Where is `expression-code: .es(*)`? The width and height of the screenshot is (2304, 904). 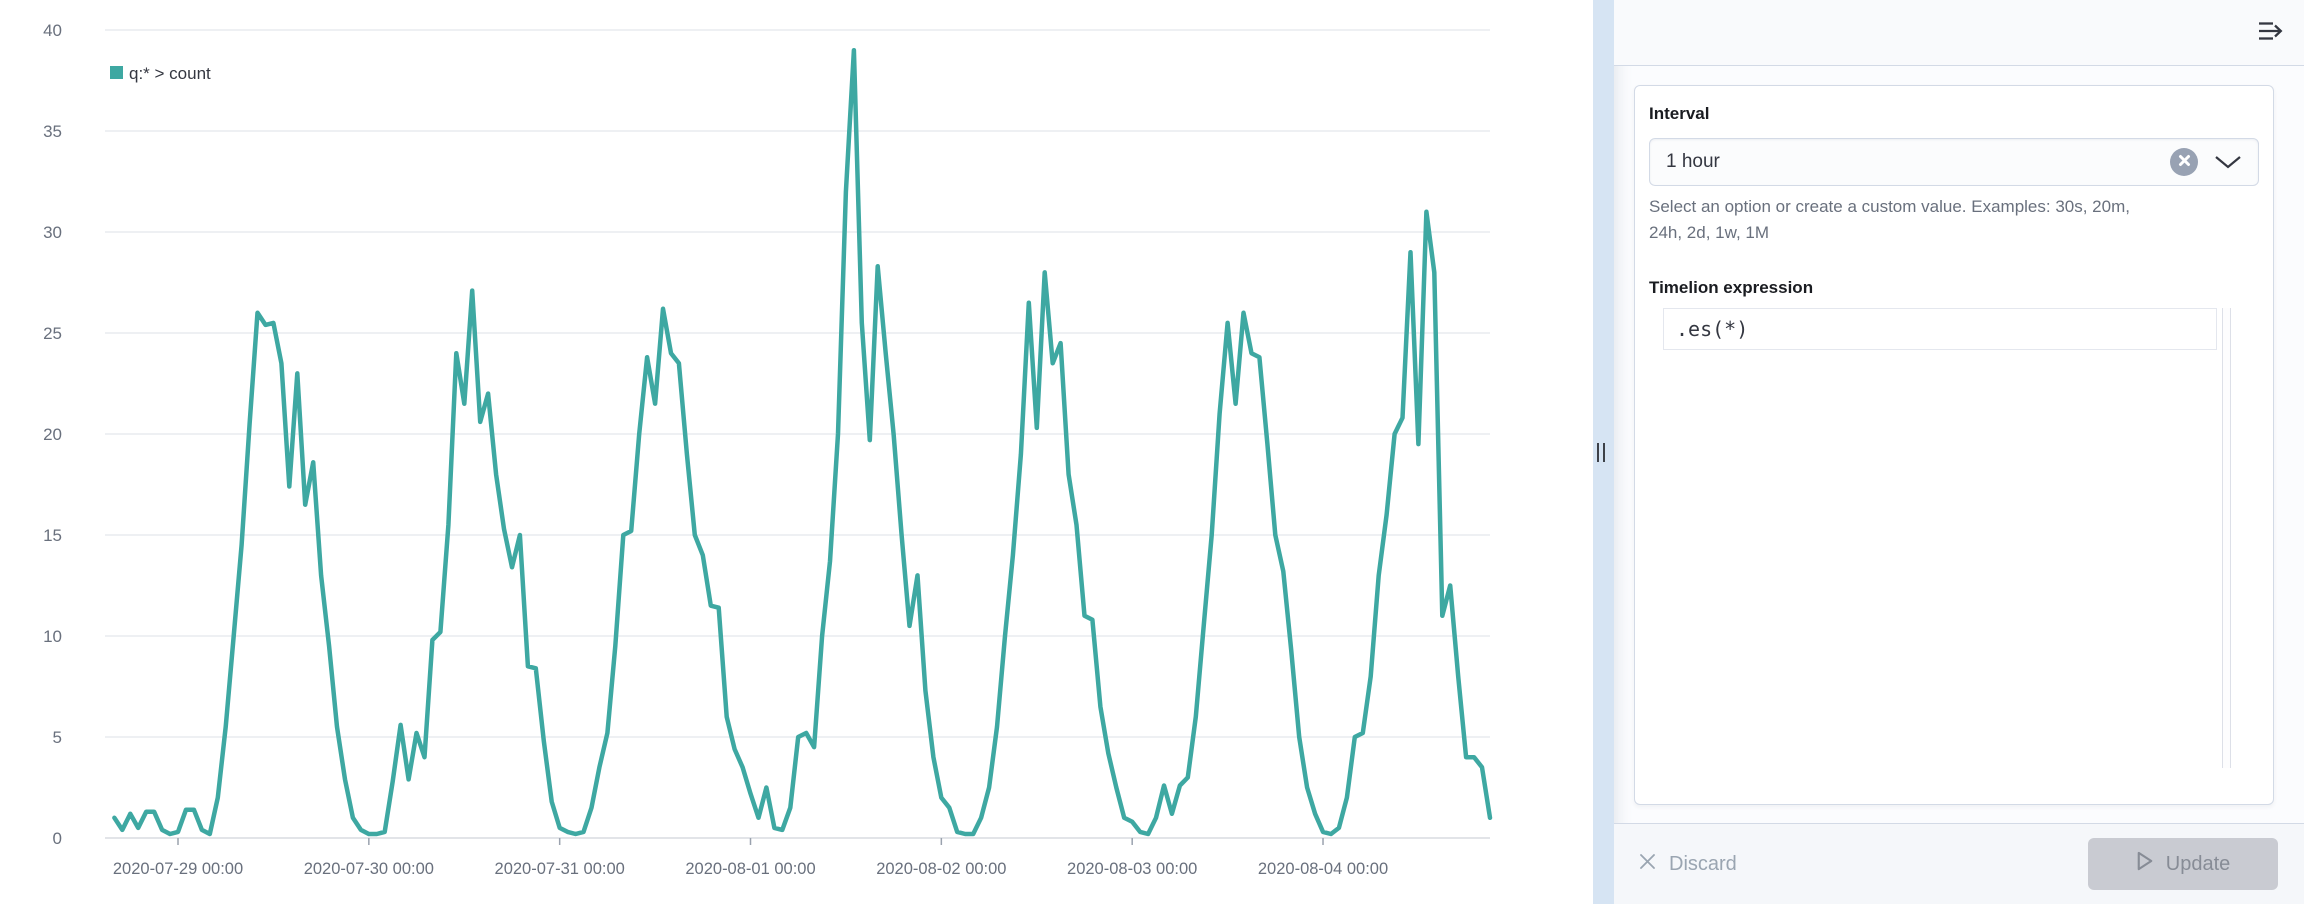 expression-code: .es(*) is located at coordinates (1712, 329).